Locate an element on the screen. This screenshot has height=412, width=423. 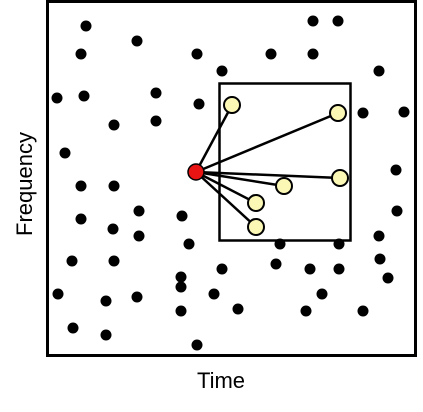
anchor-peak is located at coordinates (196, 172).